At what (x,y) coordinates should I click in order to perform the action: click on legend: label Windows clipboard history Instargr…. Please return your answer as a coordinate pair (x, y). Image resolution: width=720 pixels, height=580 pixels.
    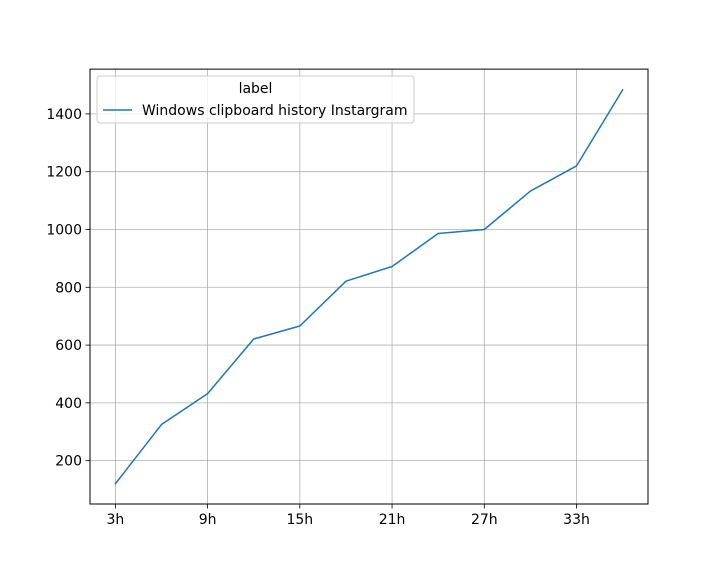
    Looking at the image, I should click on (255, 99).